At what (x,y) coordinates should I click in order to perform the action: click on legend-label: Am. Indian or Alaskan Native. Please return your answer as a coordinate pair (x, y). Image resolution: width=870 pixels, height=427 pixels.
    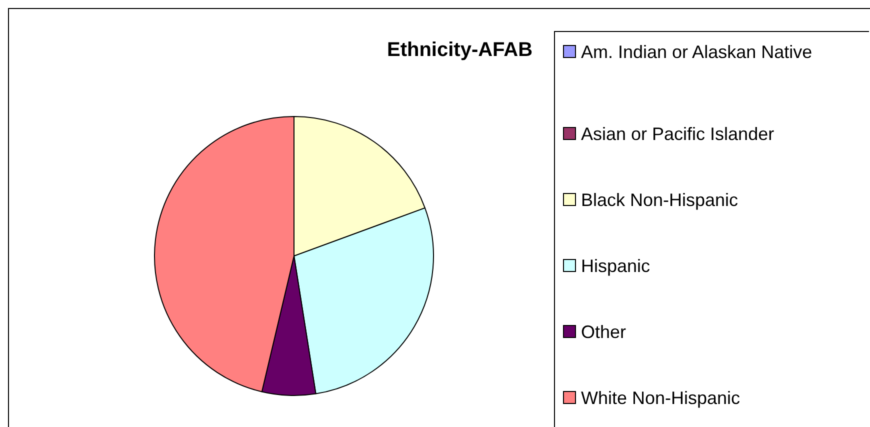
    Looking at the image, I should click on (697, 52).